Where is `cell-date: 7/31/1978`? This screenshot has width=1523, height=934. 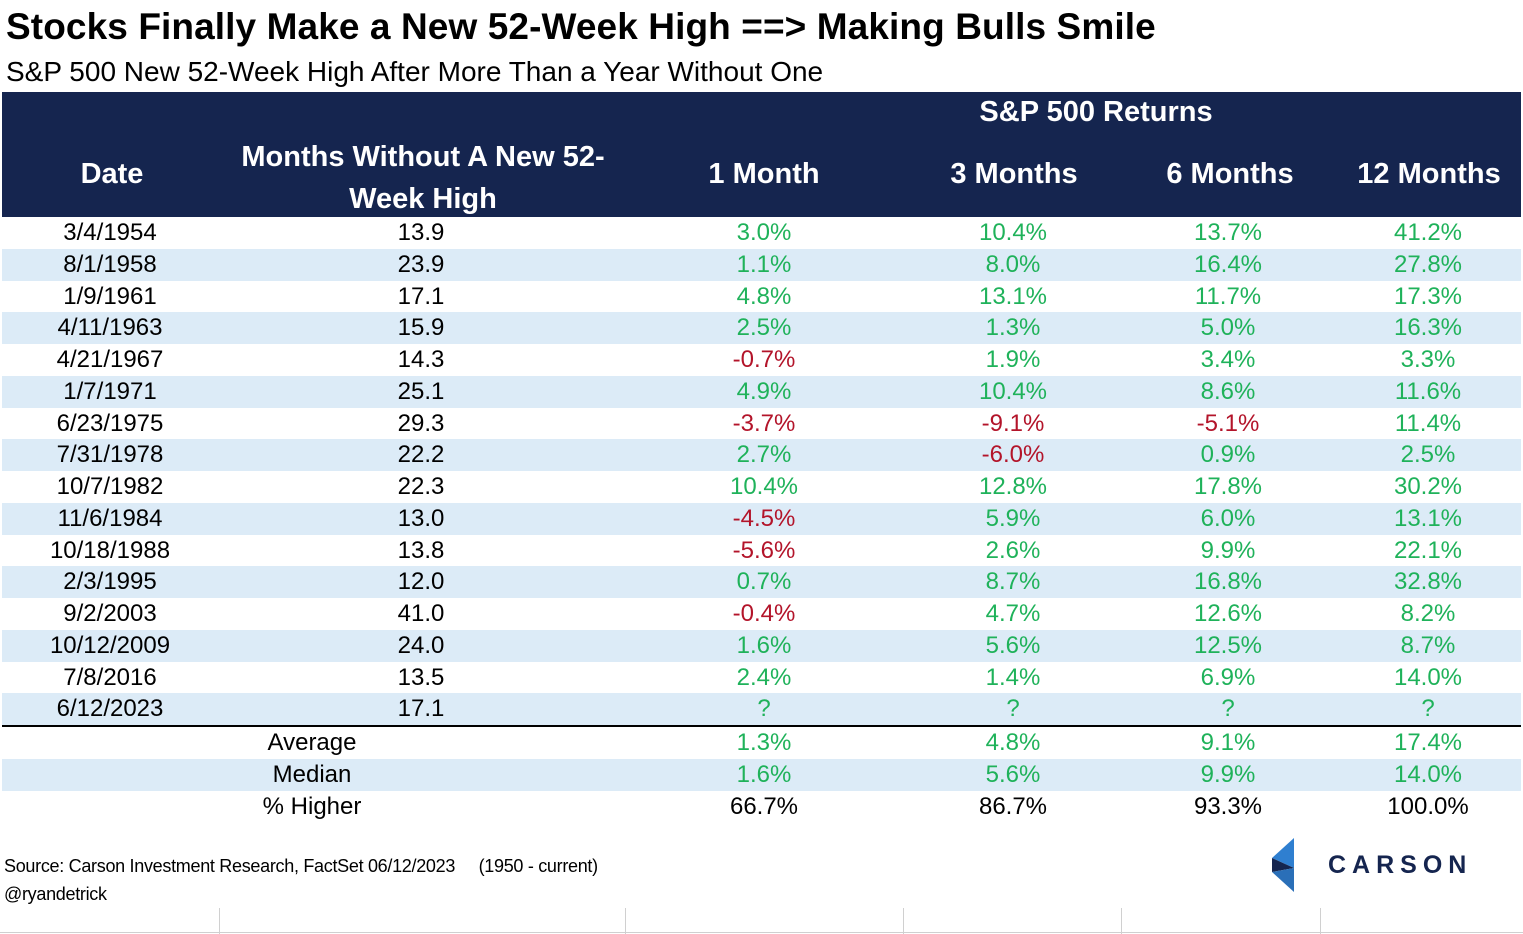
cell-date: 7/31/1978 is located at coordinates (110, 455).